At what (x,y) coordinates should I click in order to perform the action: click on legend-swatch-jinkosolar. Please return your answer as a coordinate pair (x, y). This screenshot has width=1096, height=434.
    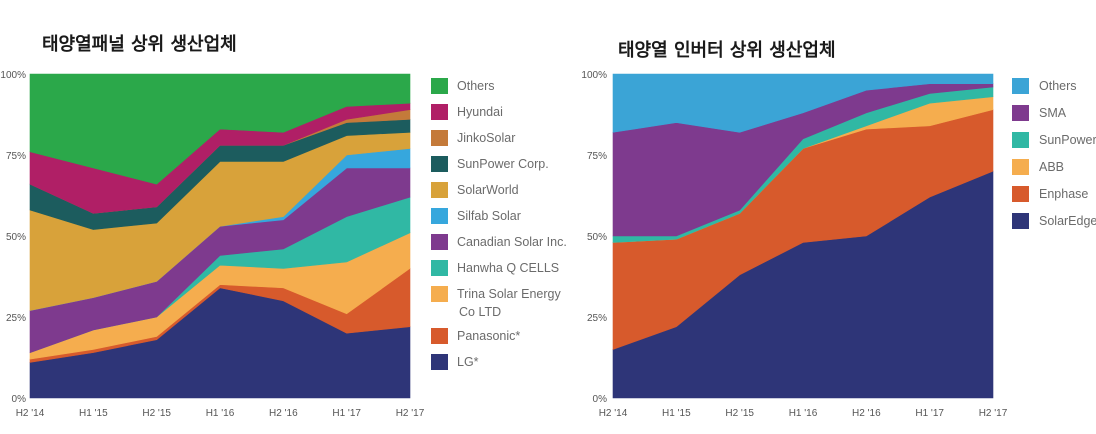
    Looking at the image, I should click on (439, 138).